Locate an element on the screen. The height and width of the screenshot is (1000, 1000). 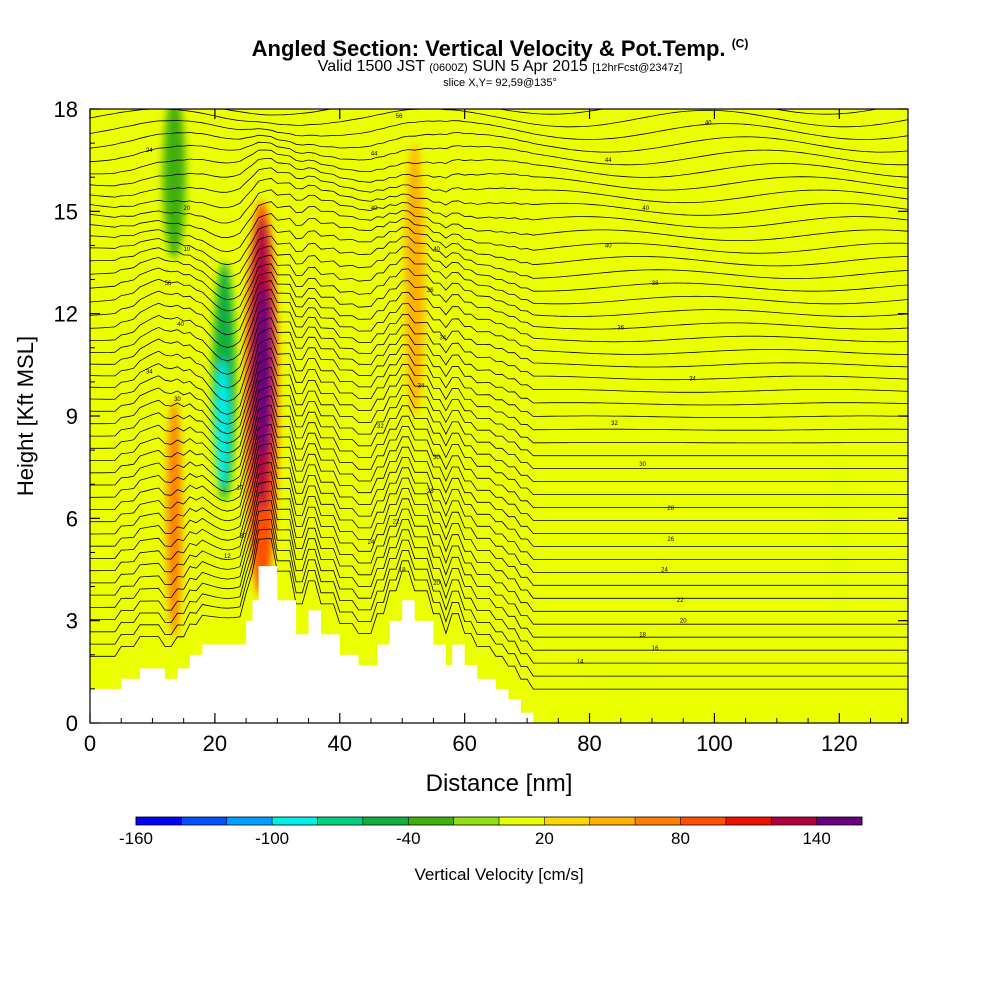
isentrope-label: 12 is located at coordinates (227, 557).